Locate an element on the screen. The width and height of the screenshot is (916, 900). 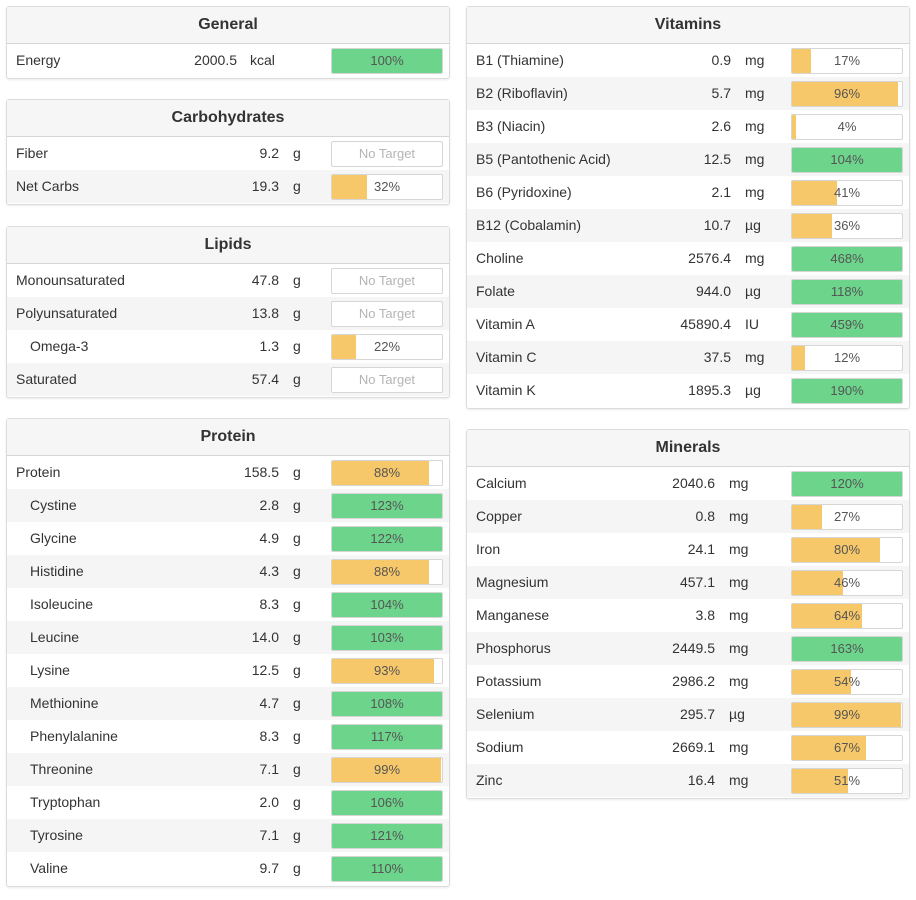
nutrient-name: Iron is located at coordinates (488, 549).